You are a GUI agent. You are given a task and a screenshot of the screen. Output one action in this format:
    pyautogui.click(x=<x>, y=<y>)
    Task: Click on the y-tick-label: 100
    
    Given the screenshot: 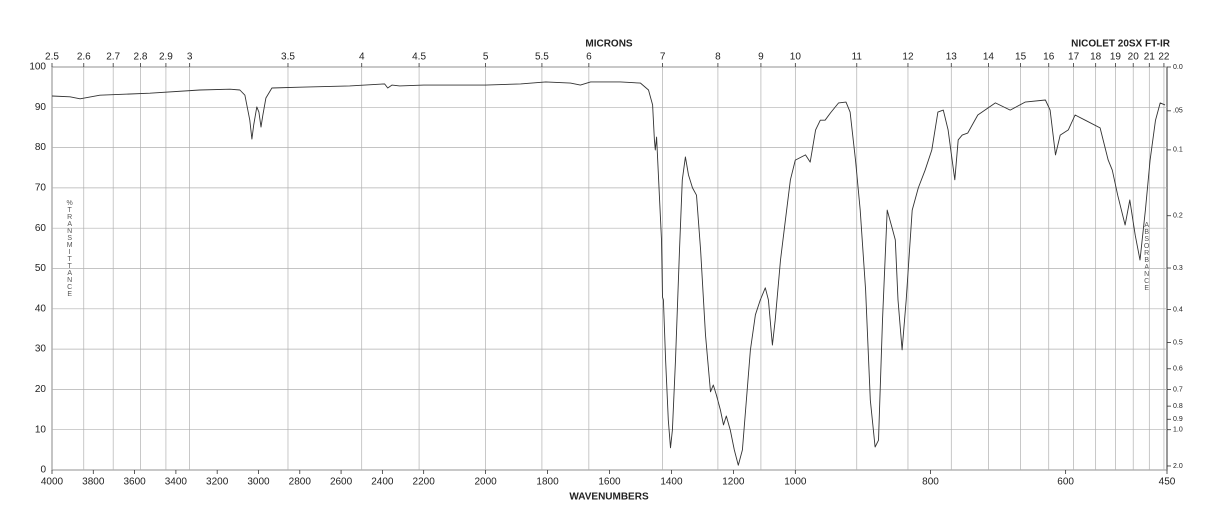 What is the action you would take?
    pyautogui.click(x=37, y=67)
    